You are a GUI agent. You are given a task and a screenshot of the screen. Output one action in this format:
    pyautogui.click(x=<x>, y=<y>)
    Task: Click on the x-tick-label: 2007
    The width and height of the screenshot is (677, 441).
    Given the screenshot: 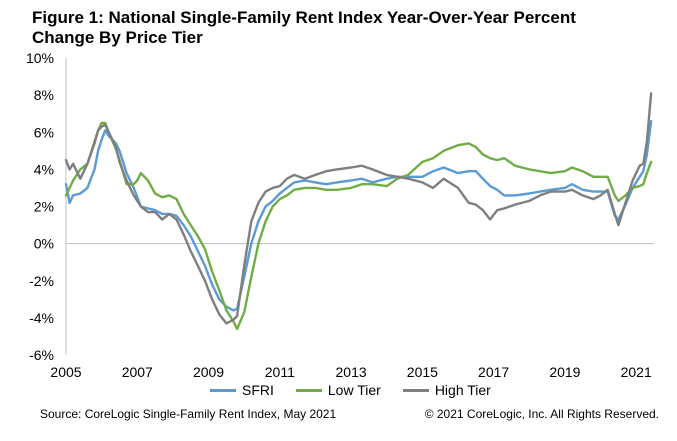 What is the action you would take?
    pyautogui.click(x=137, y=372)
    